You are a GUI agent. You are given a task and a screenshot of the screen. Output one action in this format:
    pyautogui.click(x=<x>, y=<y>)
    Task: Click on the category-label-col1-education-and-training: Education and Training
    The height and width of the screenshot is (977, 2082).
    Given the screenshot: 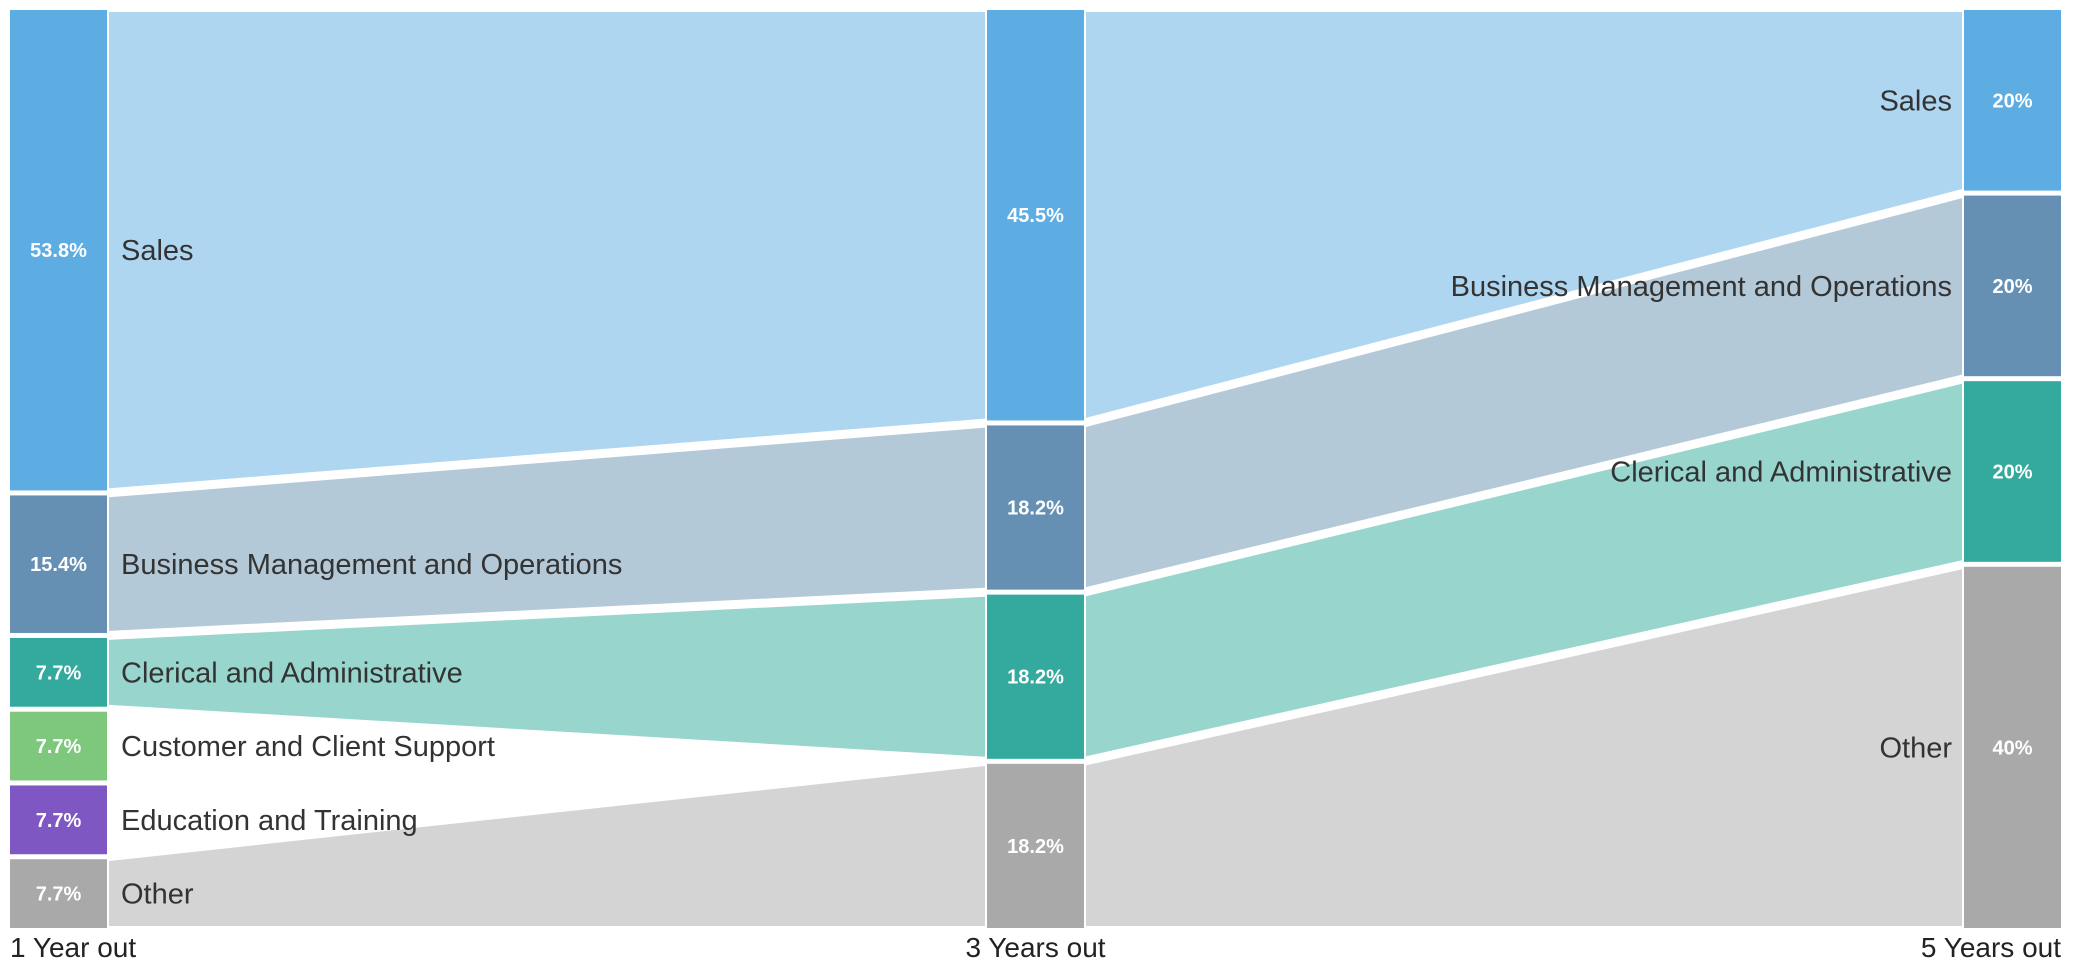 What is the action you would take?
    pyautogui.click(x=269, y=821)
    